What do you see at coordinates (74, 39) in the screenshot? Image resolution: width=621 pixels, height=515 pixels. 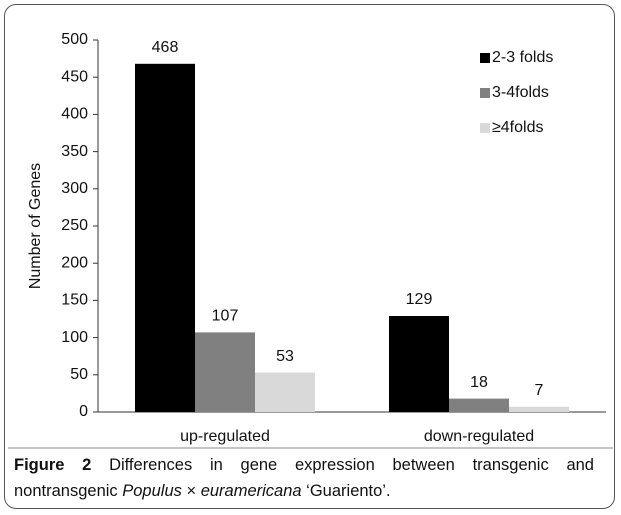 I see `y-tick-label: 500` at bounding box center [74, 39].